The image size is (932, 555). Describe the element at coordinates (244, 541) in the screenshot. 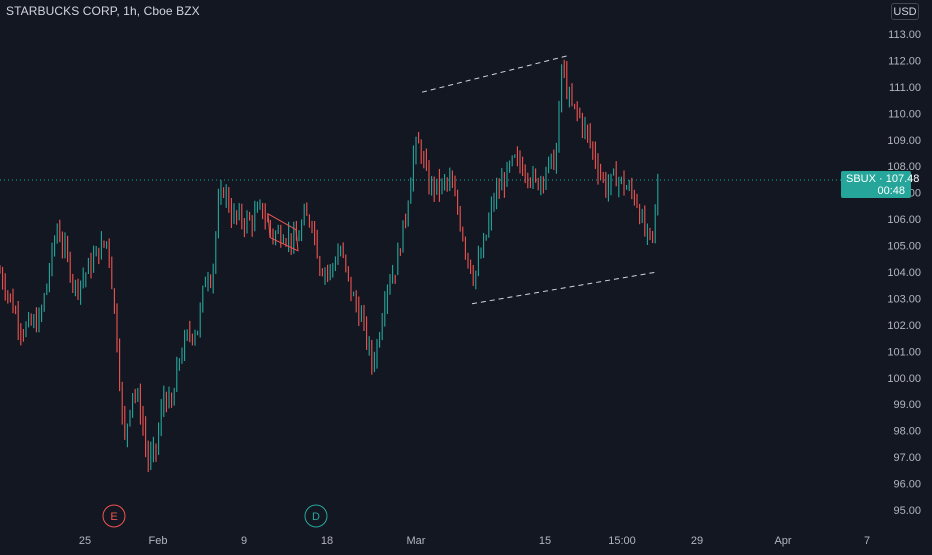

I see `x-tick-label: 9` at that location.